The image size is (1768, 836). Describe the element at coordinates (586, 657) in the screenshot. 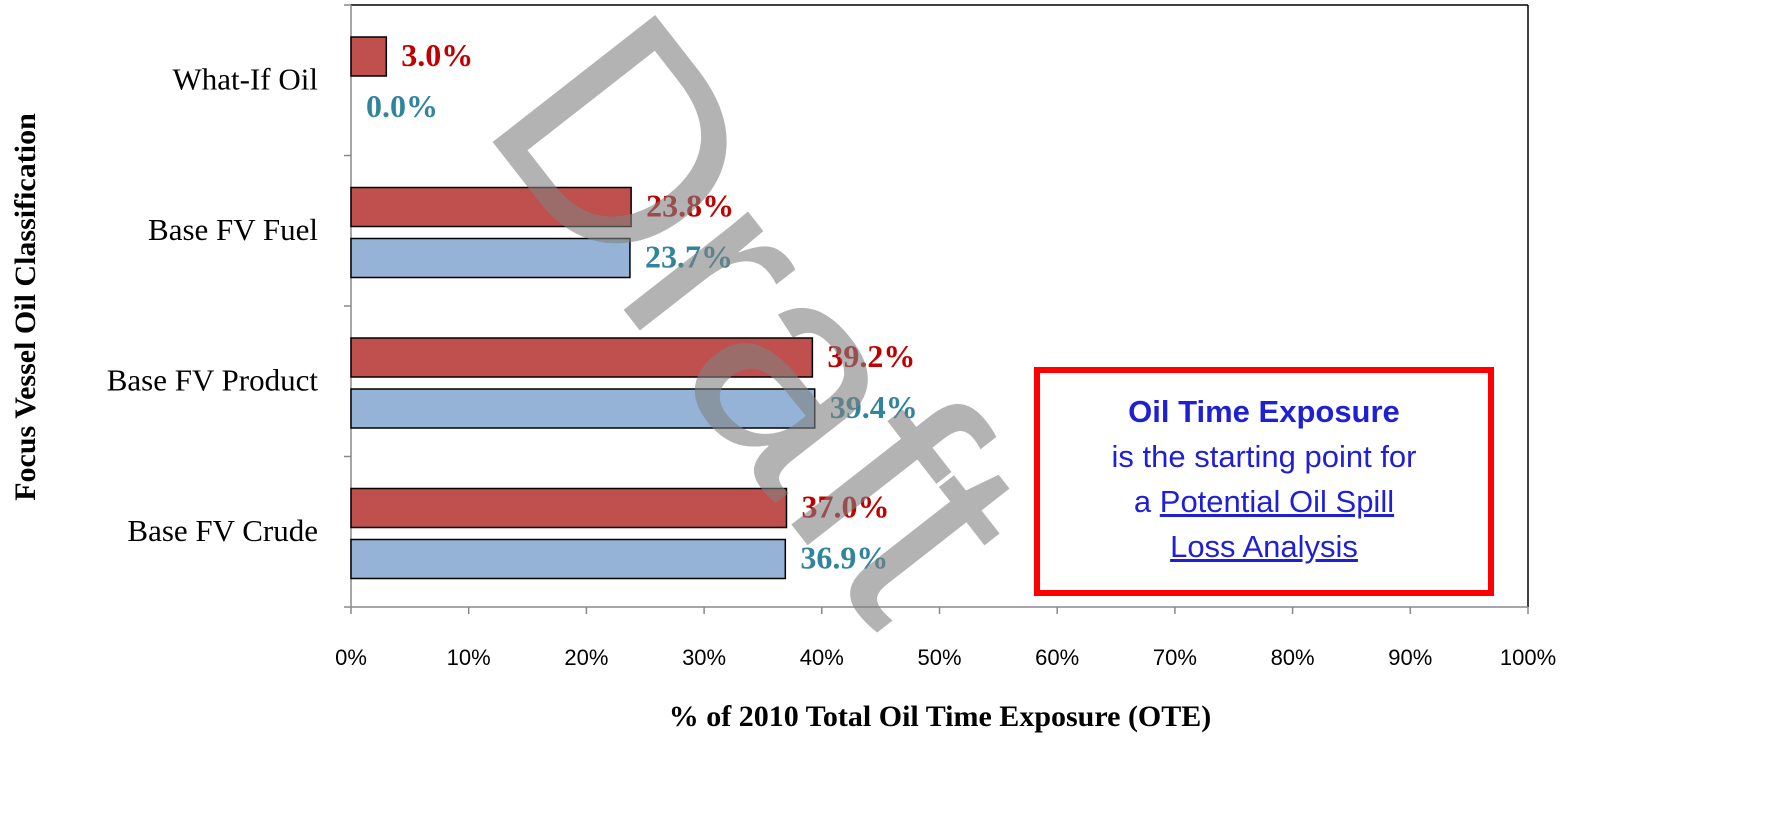

I see `x-tick-label: 20%` at that location.